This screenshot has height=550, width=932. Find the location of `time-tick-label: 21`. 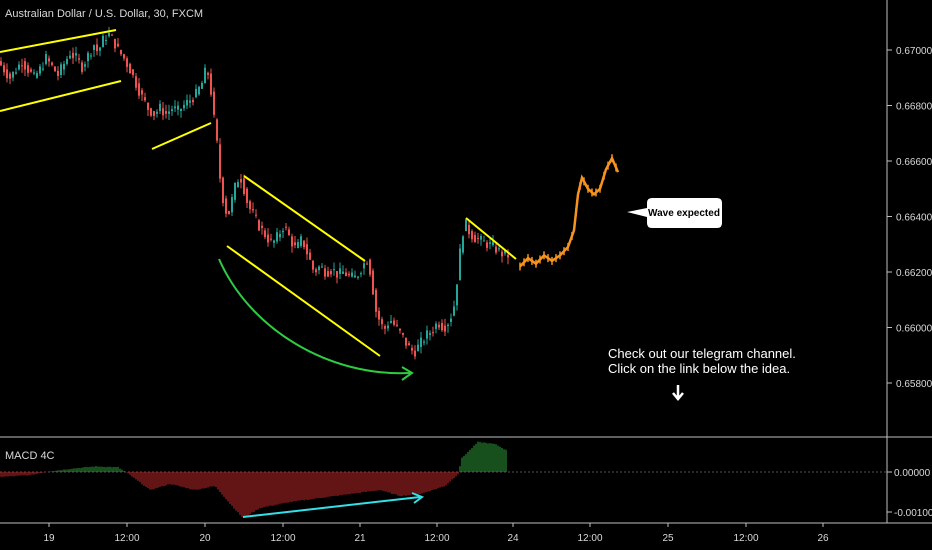

time-tick-label: 21 is located at coordinates (360, 538).